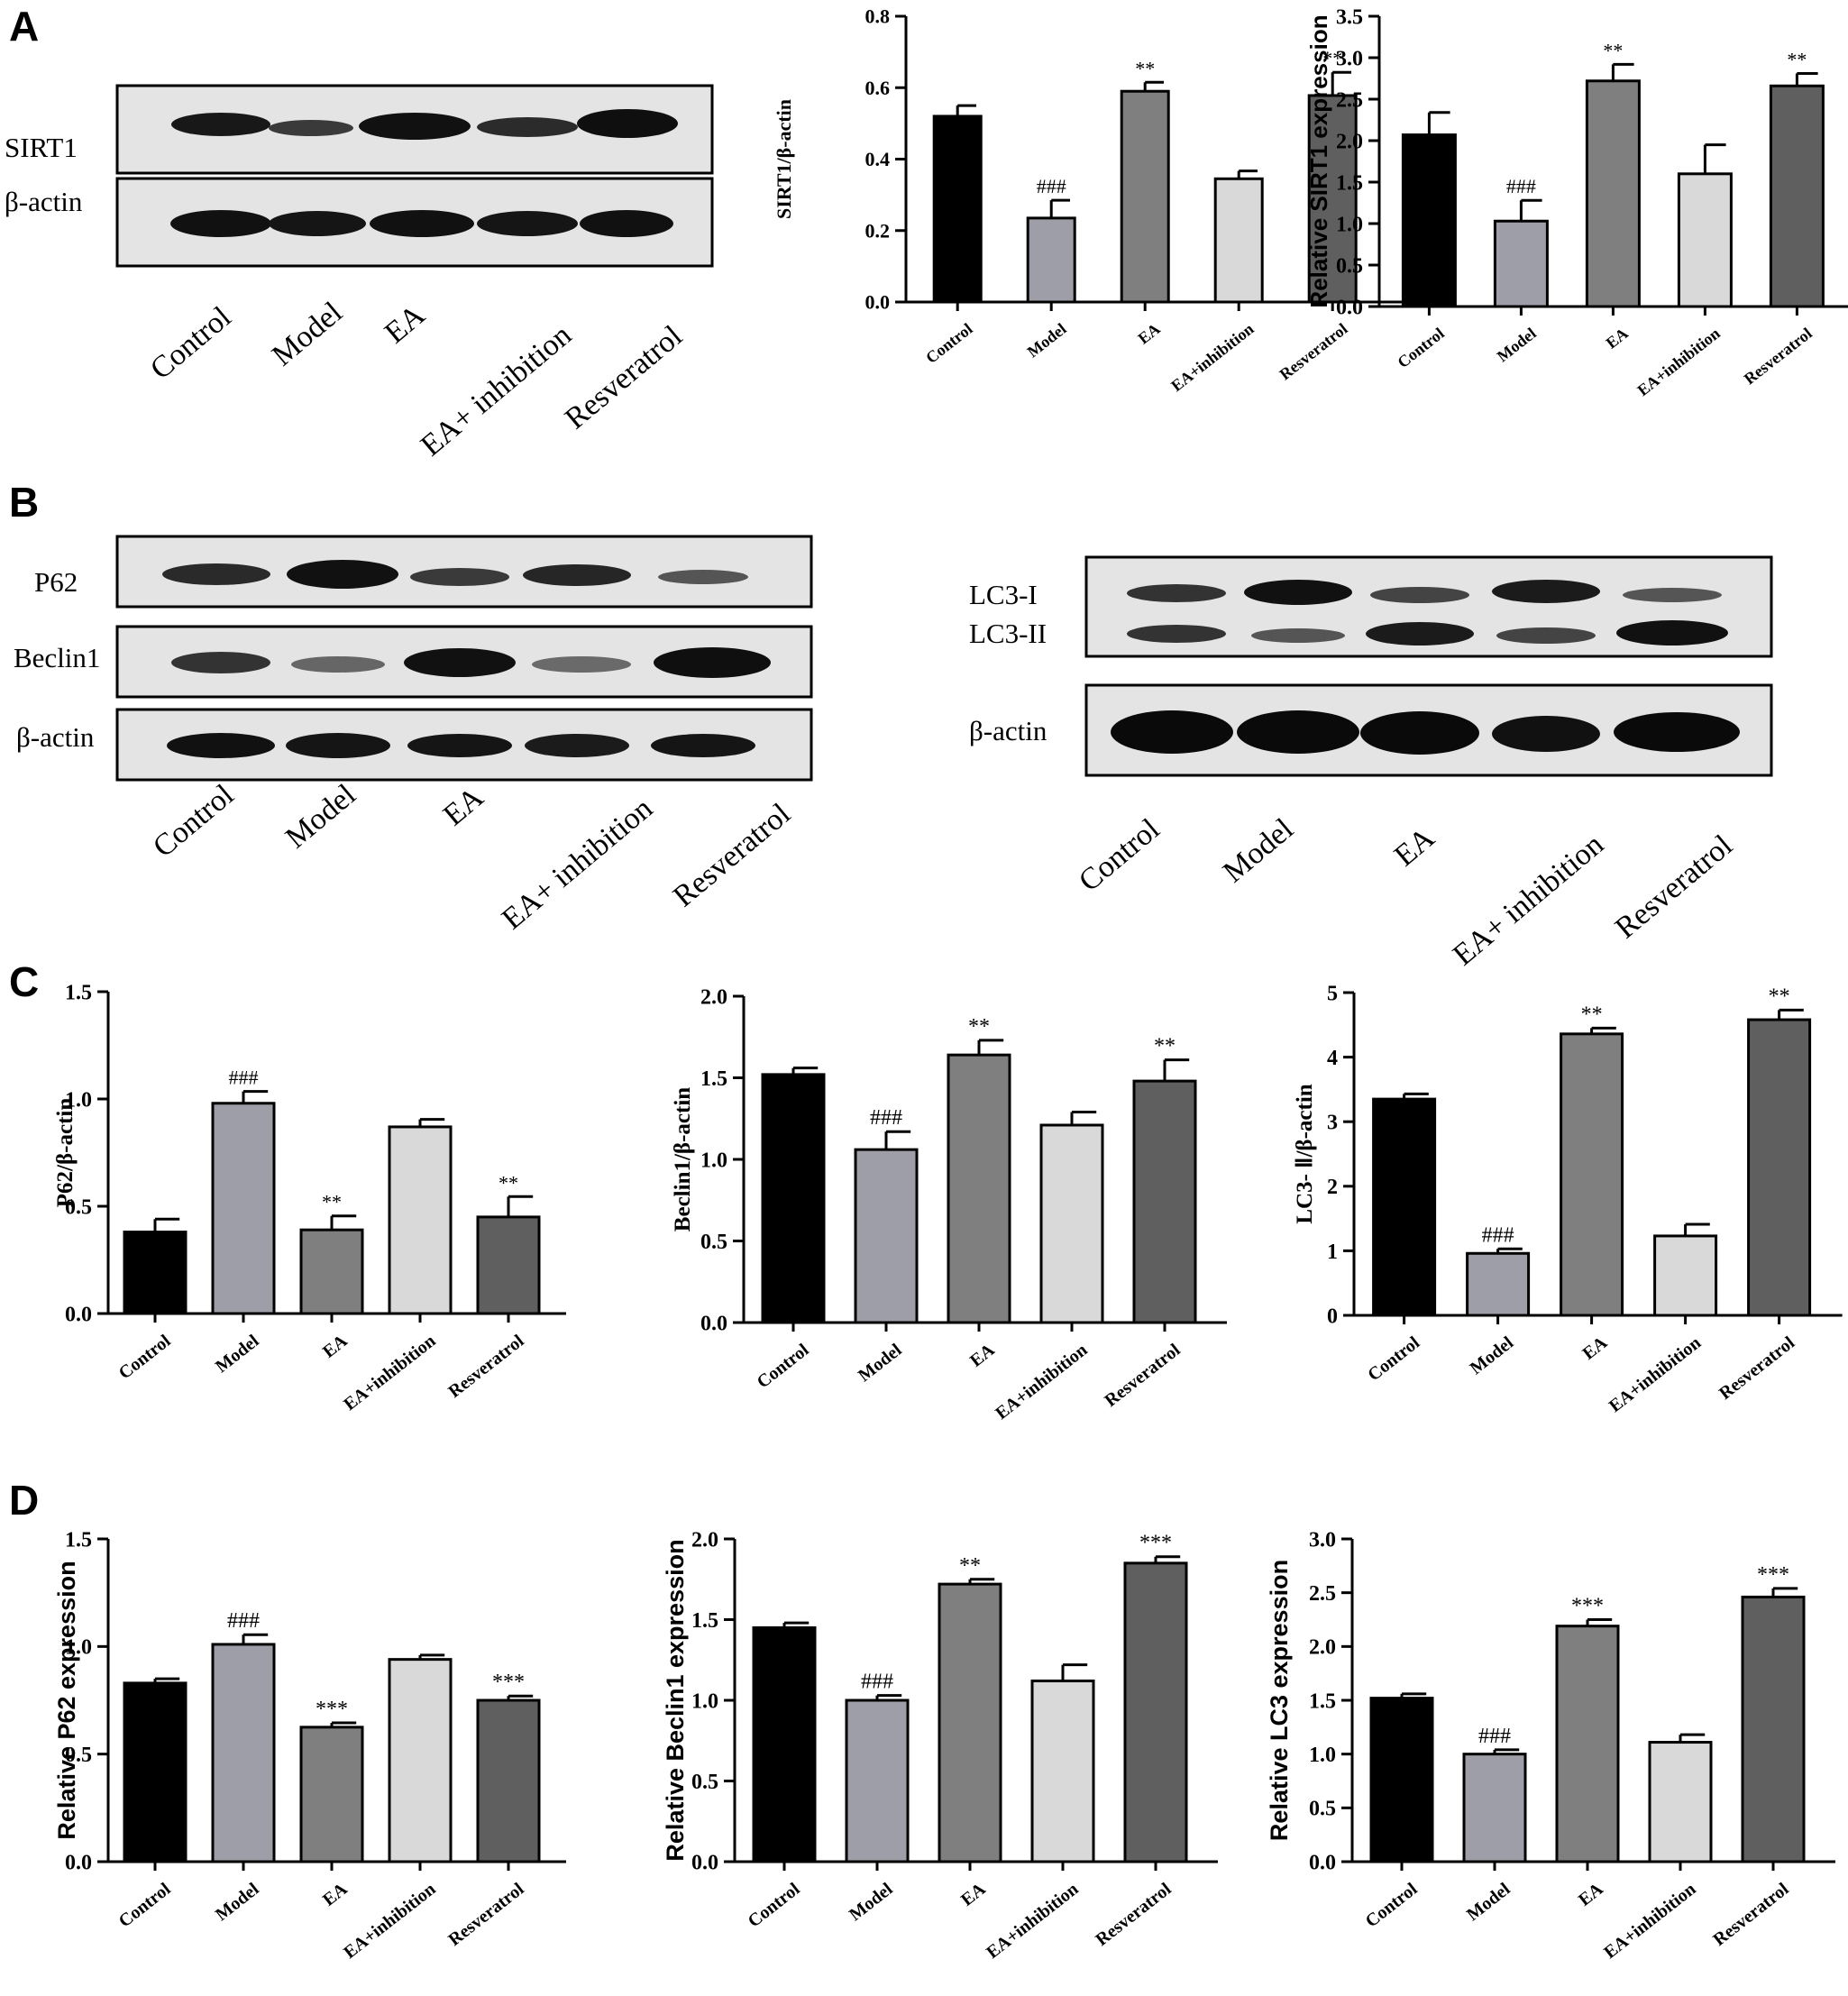 The height and width of the screenshot is (1996, 1848). What do you see at coordinates (1332, 1123) in the screenshot?
I see `y-tick-label: 3` at bounding box center [1332, 1123].